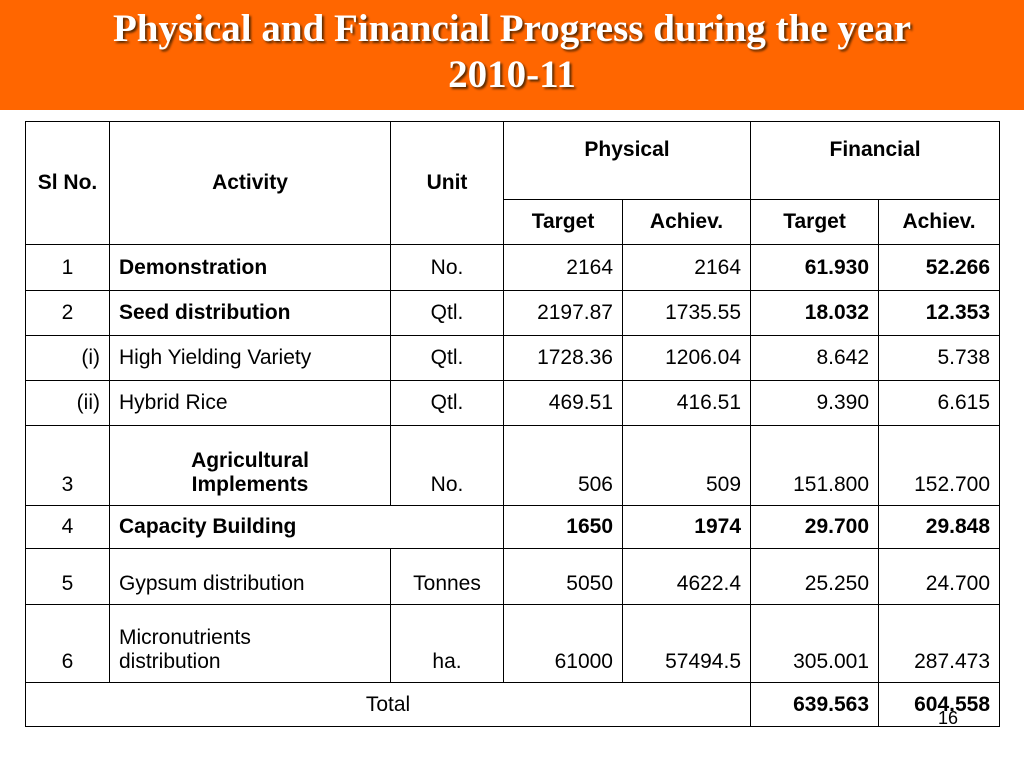 Image resolution: width=1024 pixels, height=768 pixels. What do you see at coordinates (686, 403) in the screenshot?
I see `row-phys-achiev: 416.51` at bounding box center [686, 403].